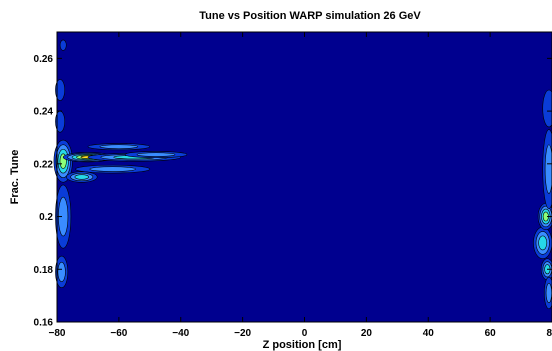 This screenshot has height=351, width=552. I want to click on y-tick-label: 0.2, so click(46, 217).